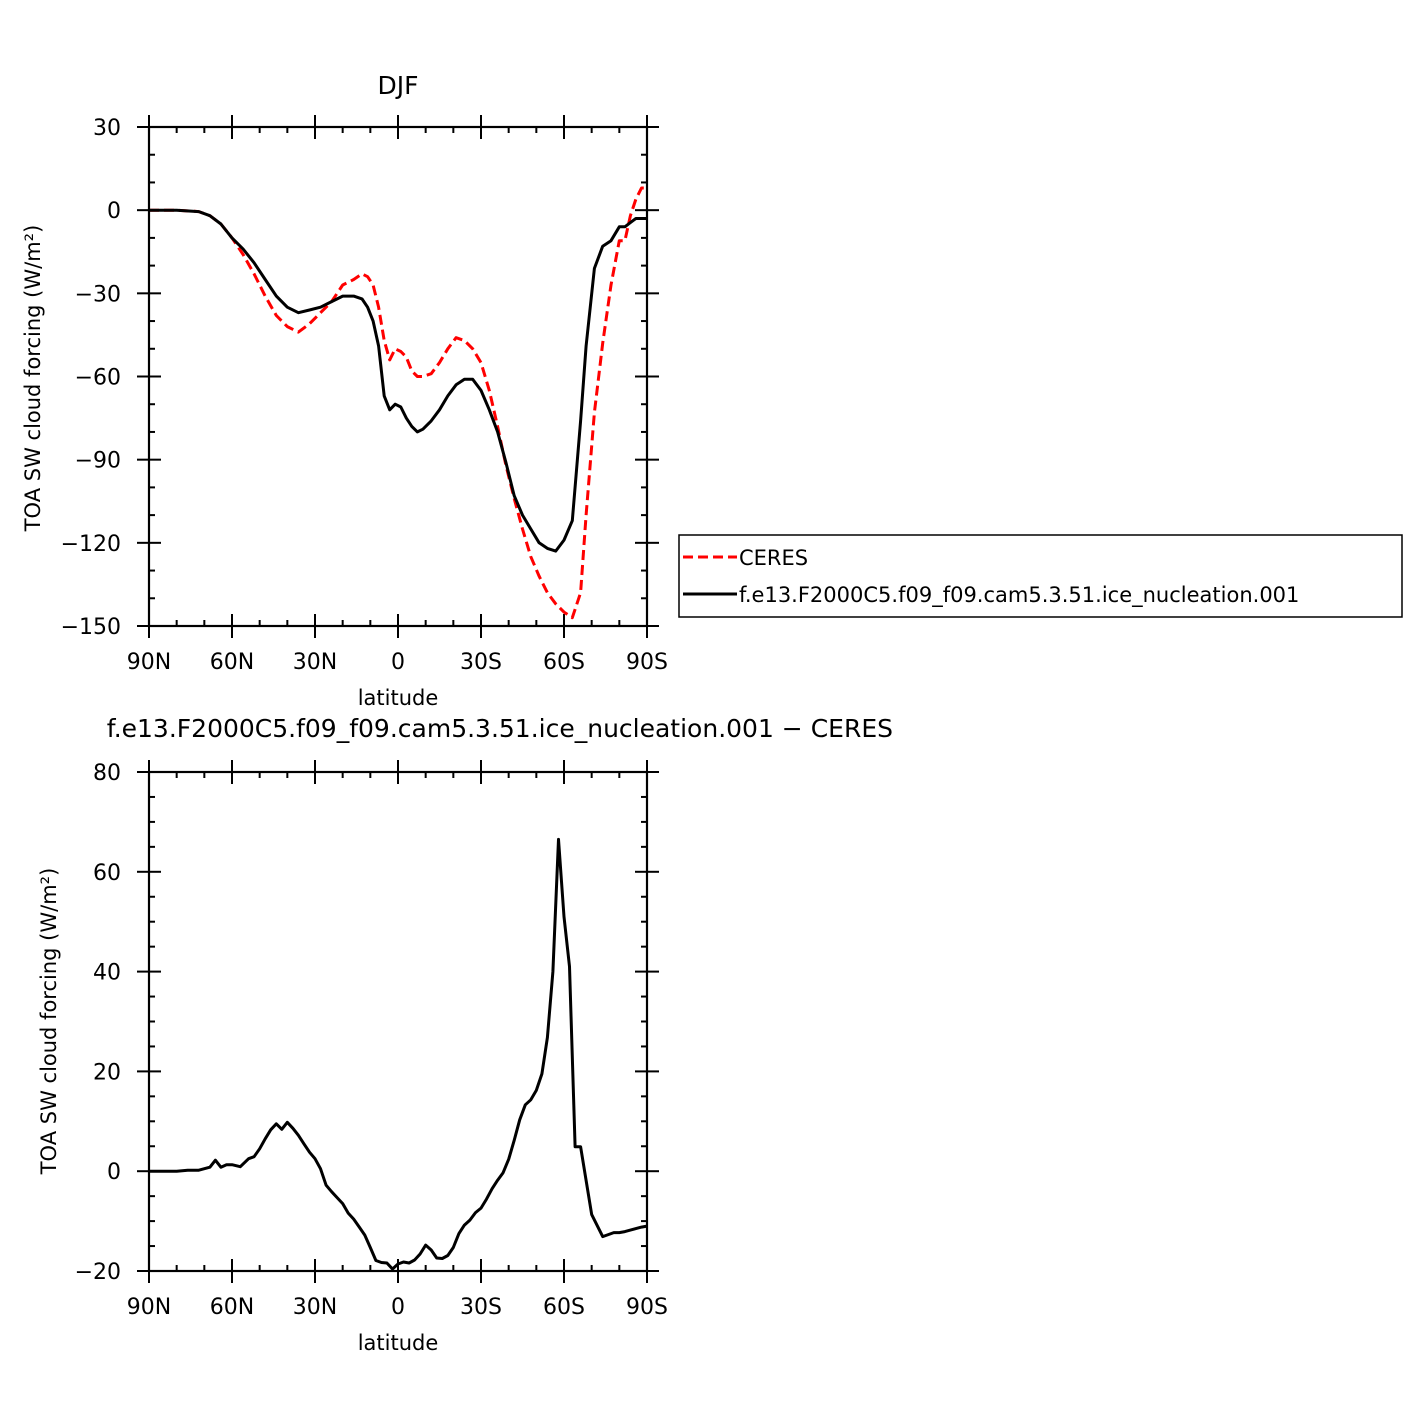 The width and height of the screenshot is (1422, 1424). I want to click on panel-title-djf: DJF, so click(397, 85).